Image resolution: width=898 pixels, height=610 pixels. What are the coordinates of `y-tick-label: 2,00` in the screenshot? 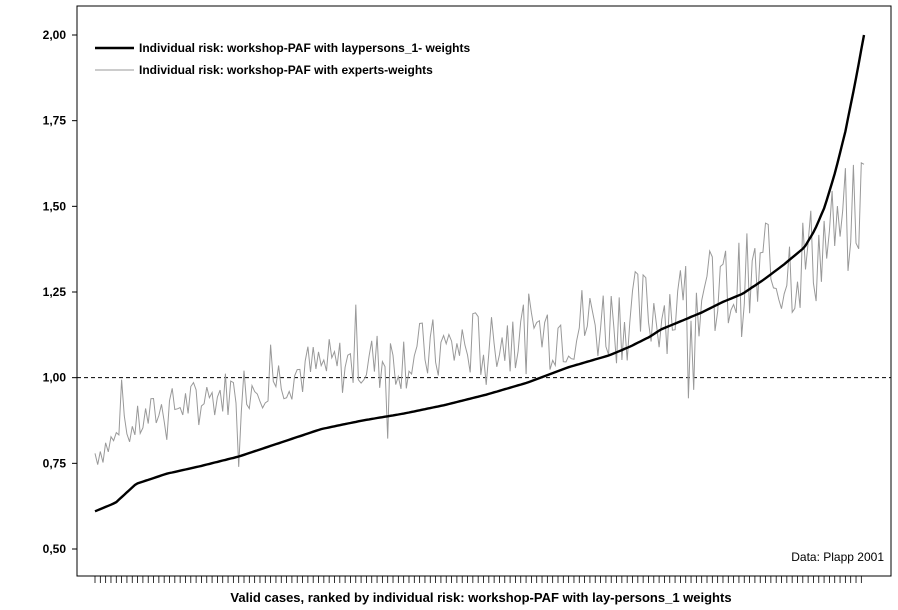 It's located at (55, 35).